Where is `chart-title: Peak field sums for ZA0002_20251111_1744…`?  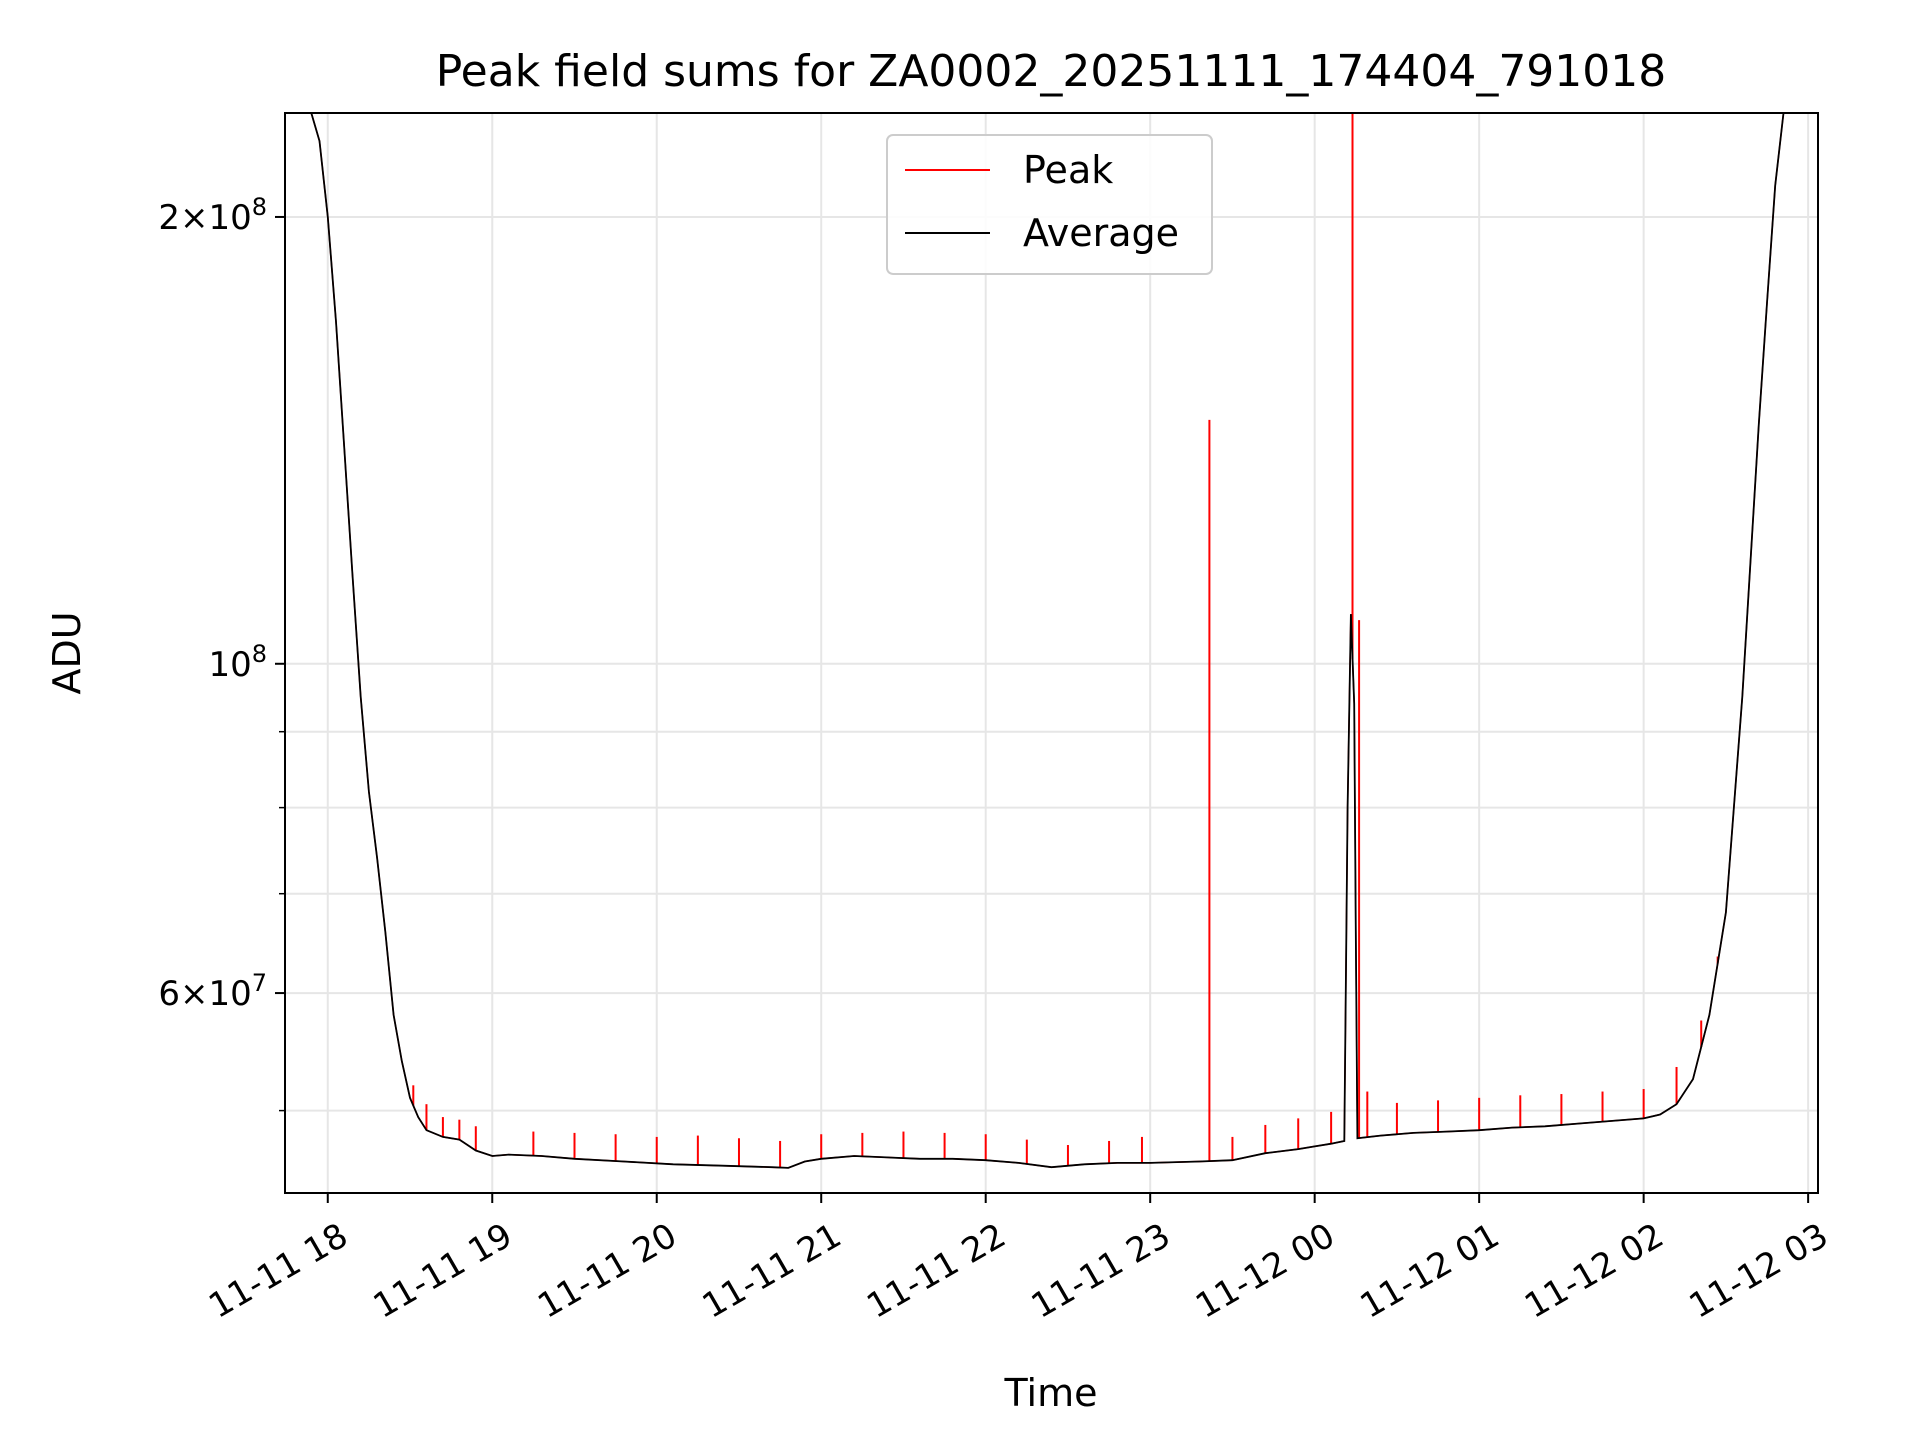
chart-title: Peak field sums for ZA0002_20251111_1744… is located at coordinates (1051, 71).